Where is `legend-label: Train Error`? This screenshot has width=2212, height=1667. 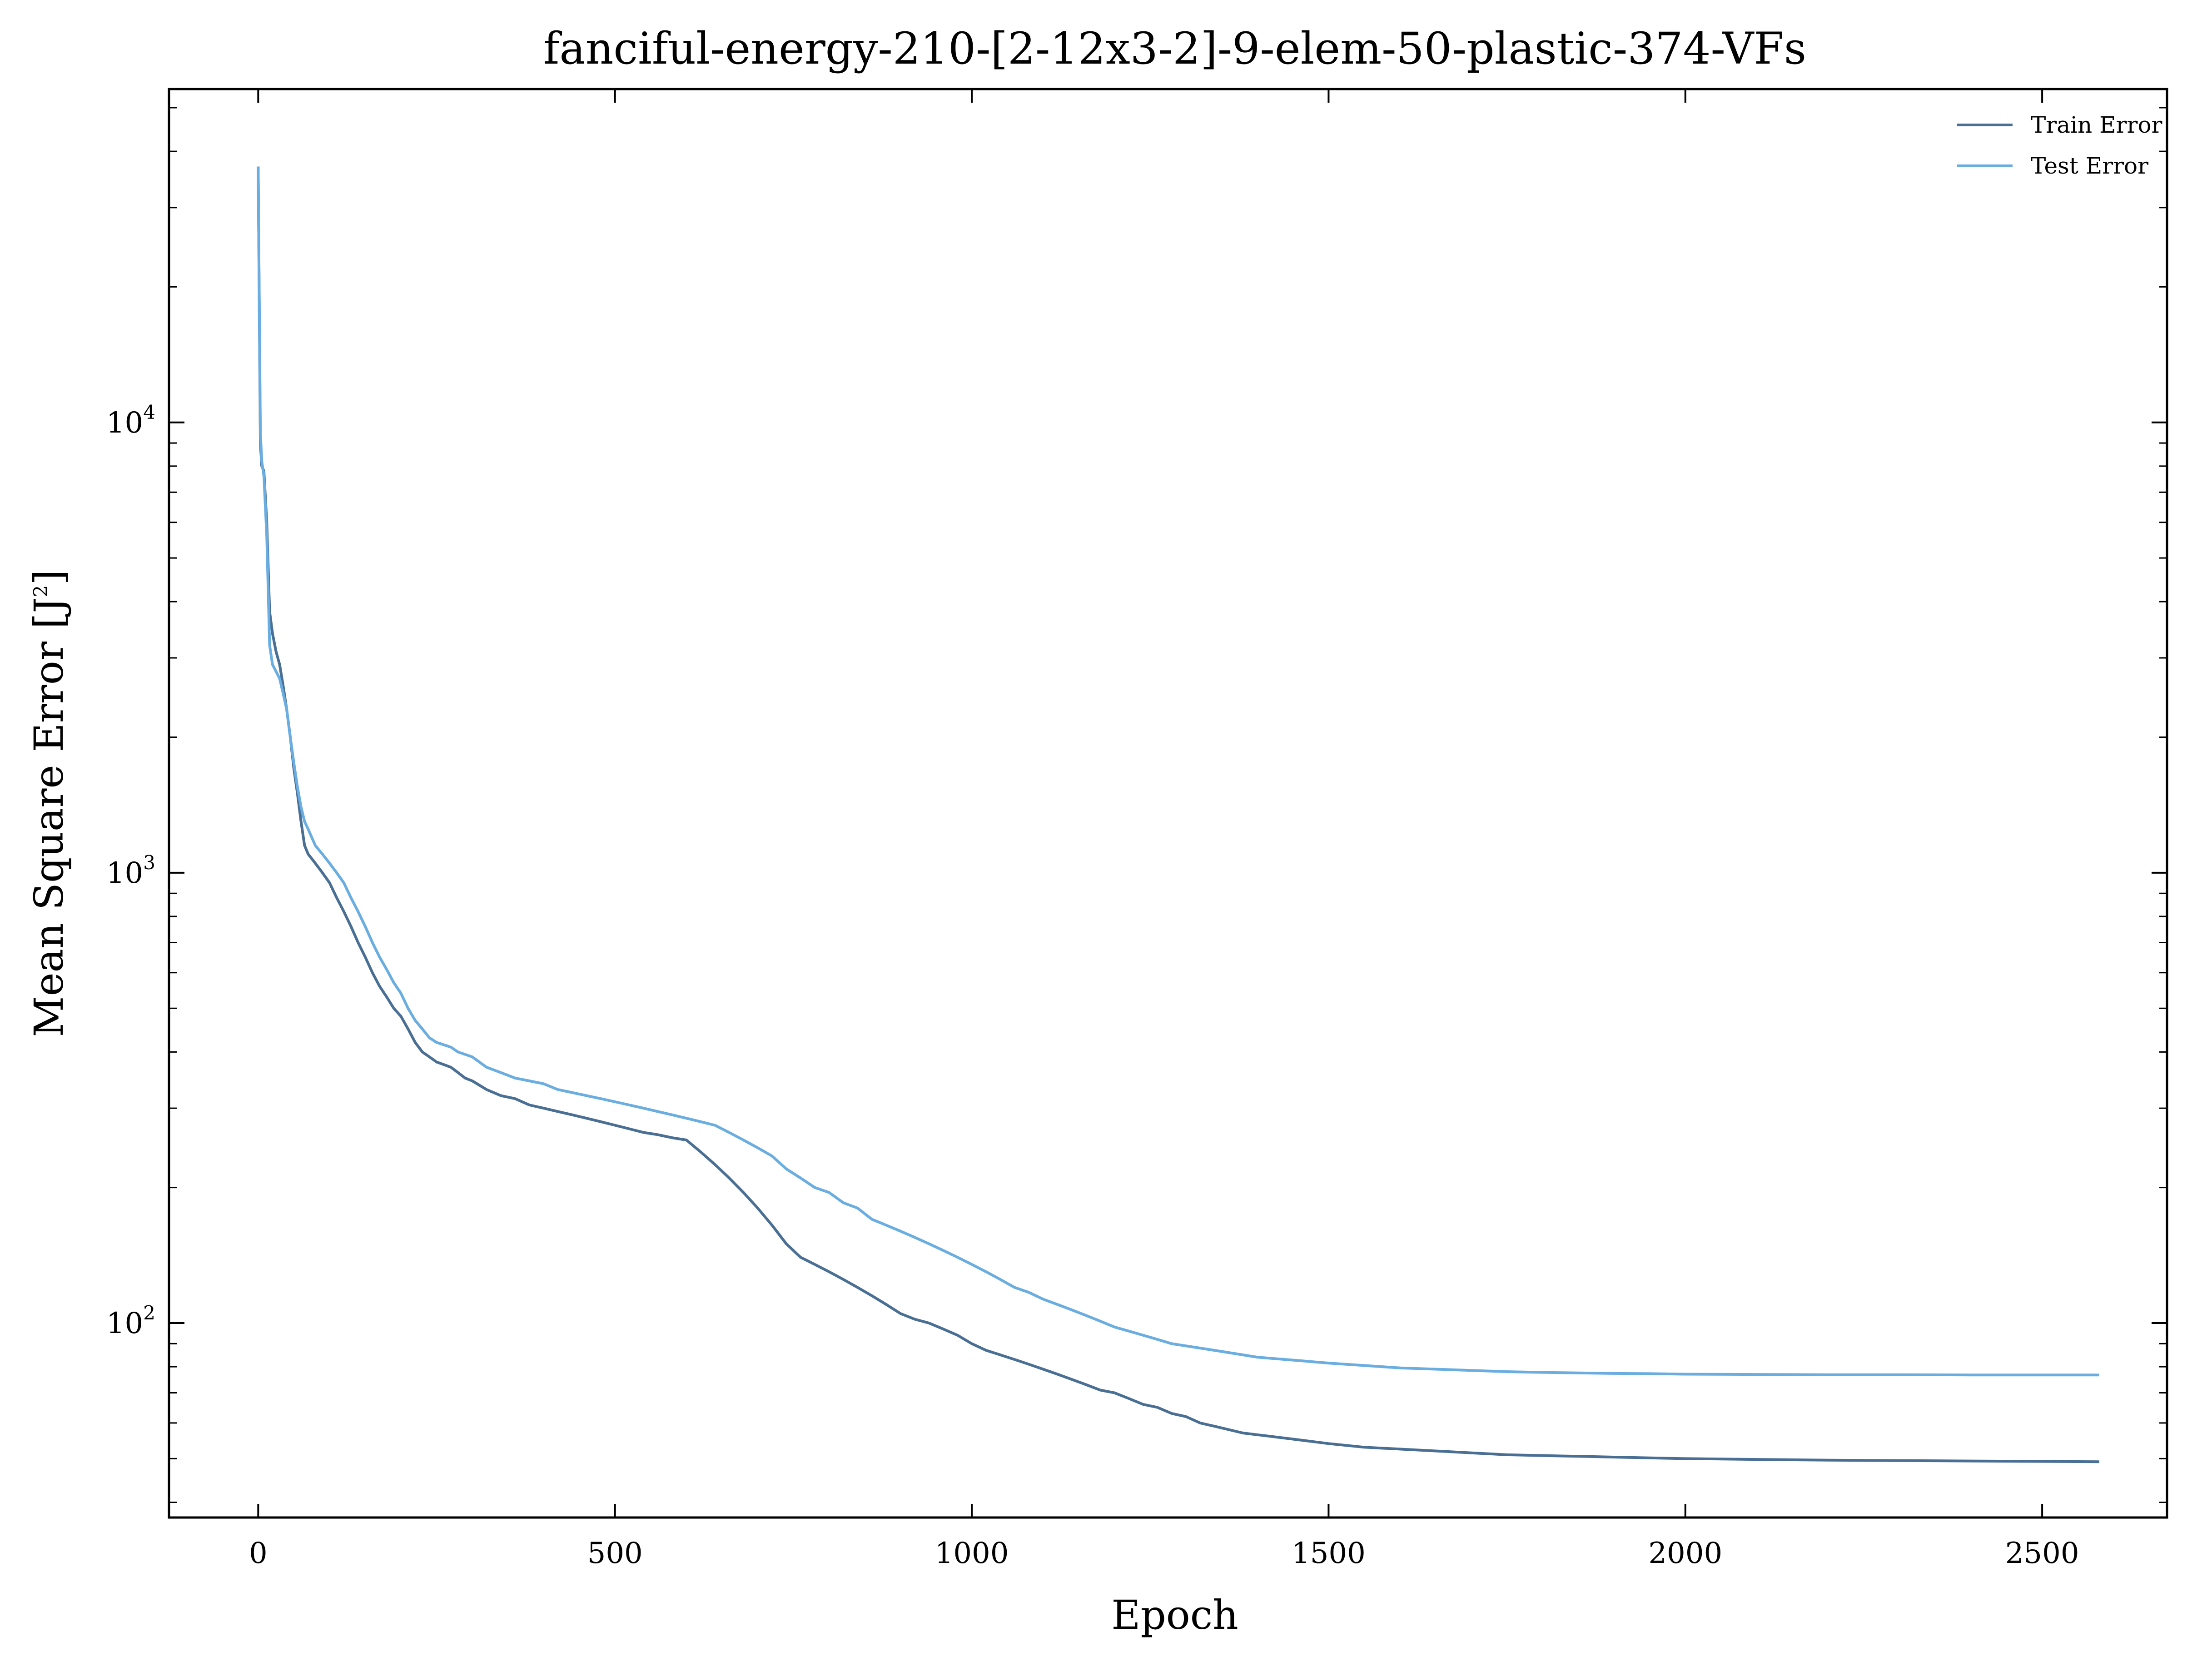
legend-label: Train Error is located at coordinates (2096, 125).